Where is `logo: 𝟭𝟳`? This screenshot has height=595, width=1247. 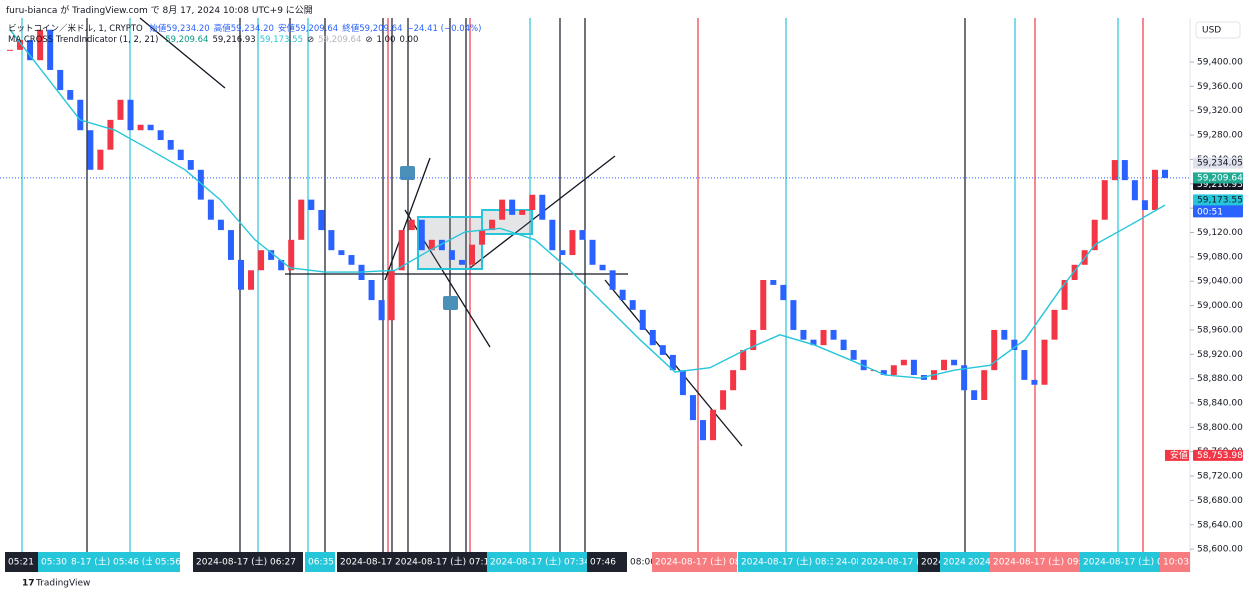
logo: 𝟭𝟳 is located at coordinates (28, 584).